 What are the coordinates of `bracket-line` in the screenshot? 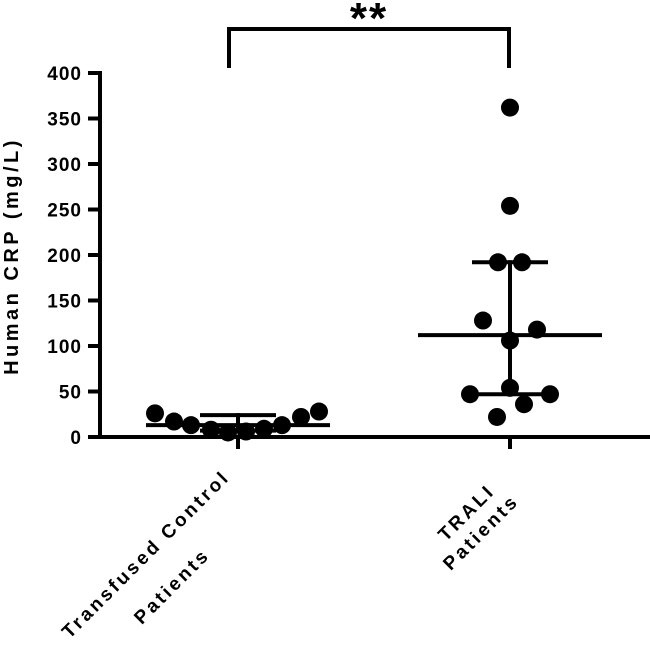 It's located at (369, 47).